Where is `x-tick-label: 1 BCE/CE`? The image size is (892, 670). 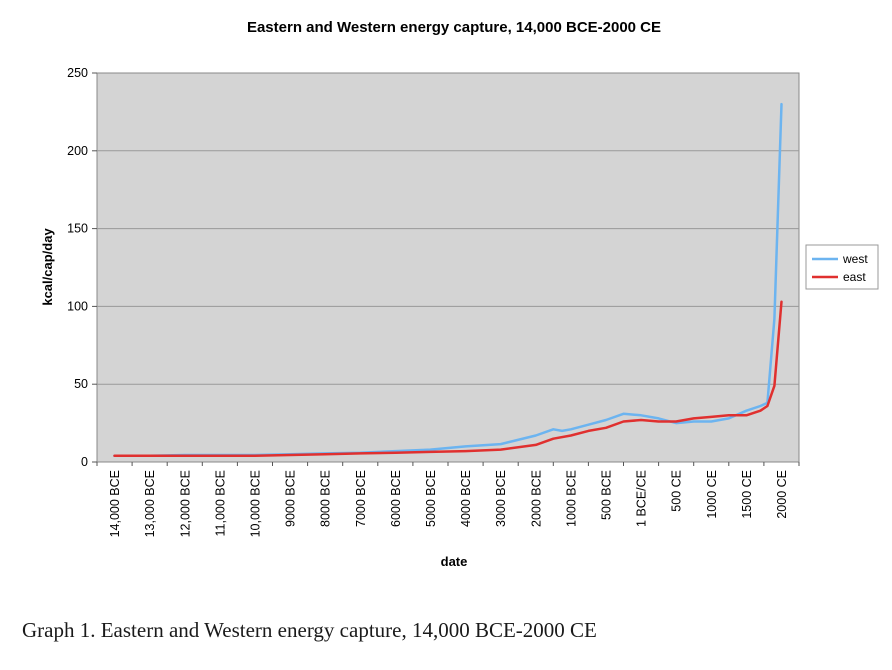
x-tick-label: 1 BCE/CE is located at coordinates (642, 498).